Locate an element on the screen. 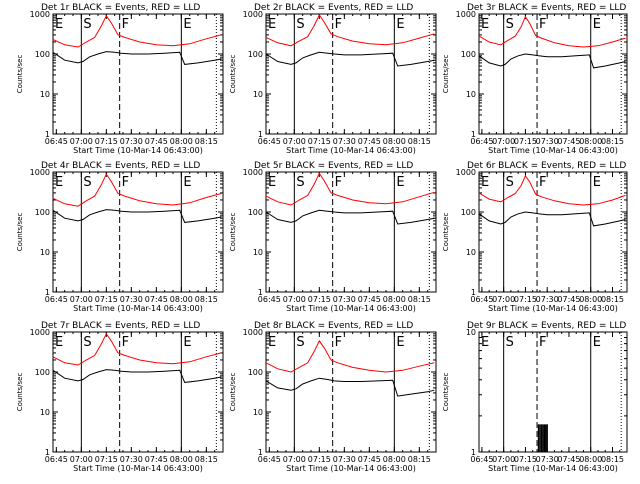 The height and width of the screenshot is (484, 640). panel-title: Det 8r BLACK = Events, RED = LLD is located at coordinates (333, 326).